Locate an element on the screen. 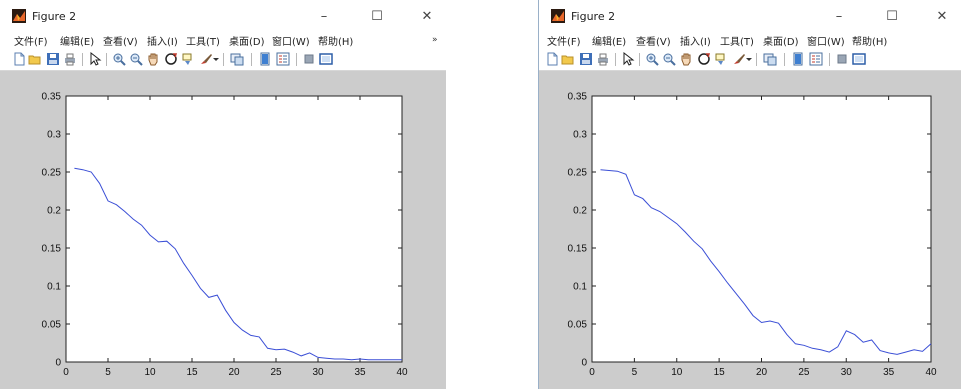 The height and width of the screenshot is (389, 961). y-tick-label: 0.35 is located at coordinates (578, 97).